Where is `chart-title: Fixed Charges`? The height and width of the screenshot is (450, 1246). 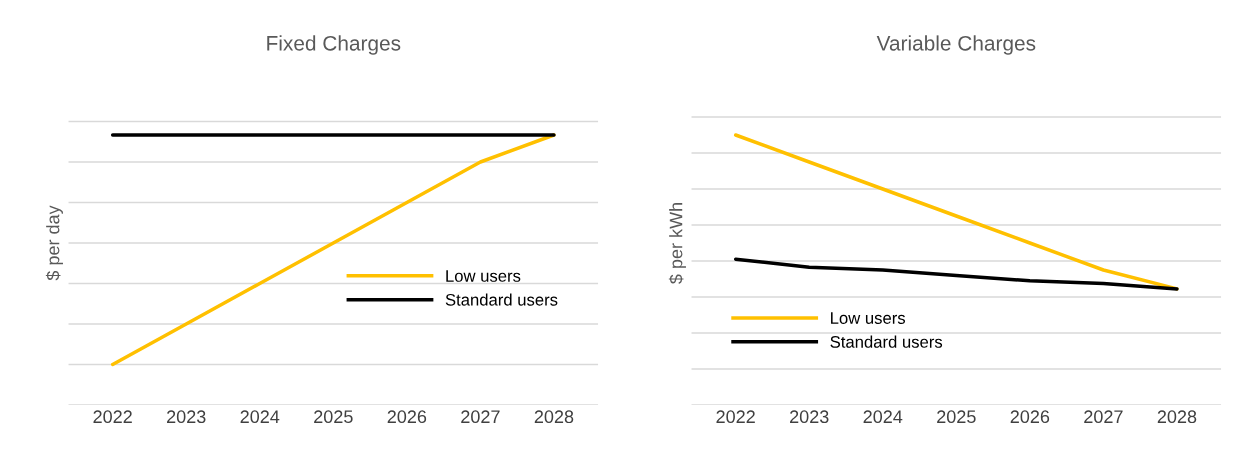 chart-title: Fixed Charges is located at coordinates (334, 45).